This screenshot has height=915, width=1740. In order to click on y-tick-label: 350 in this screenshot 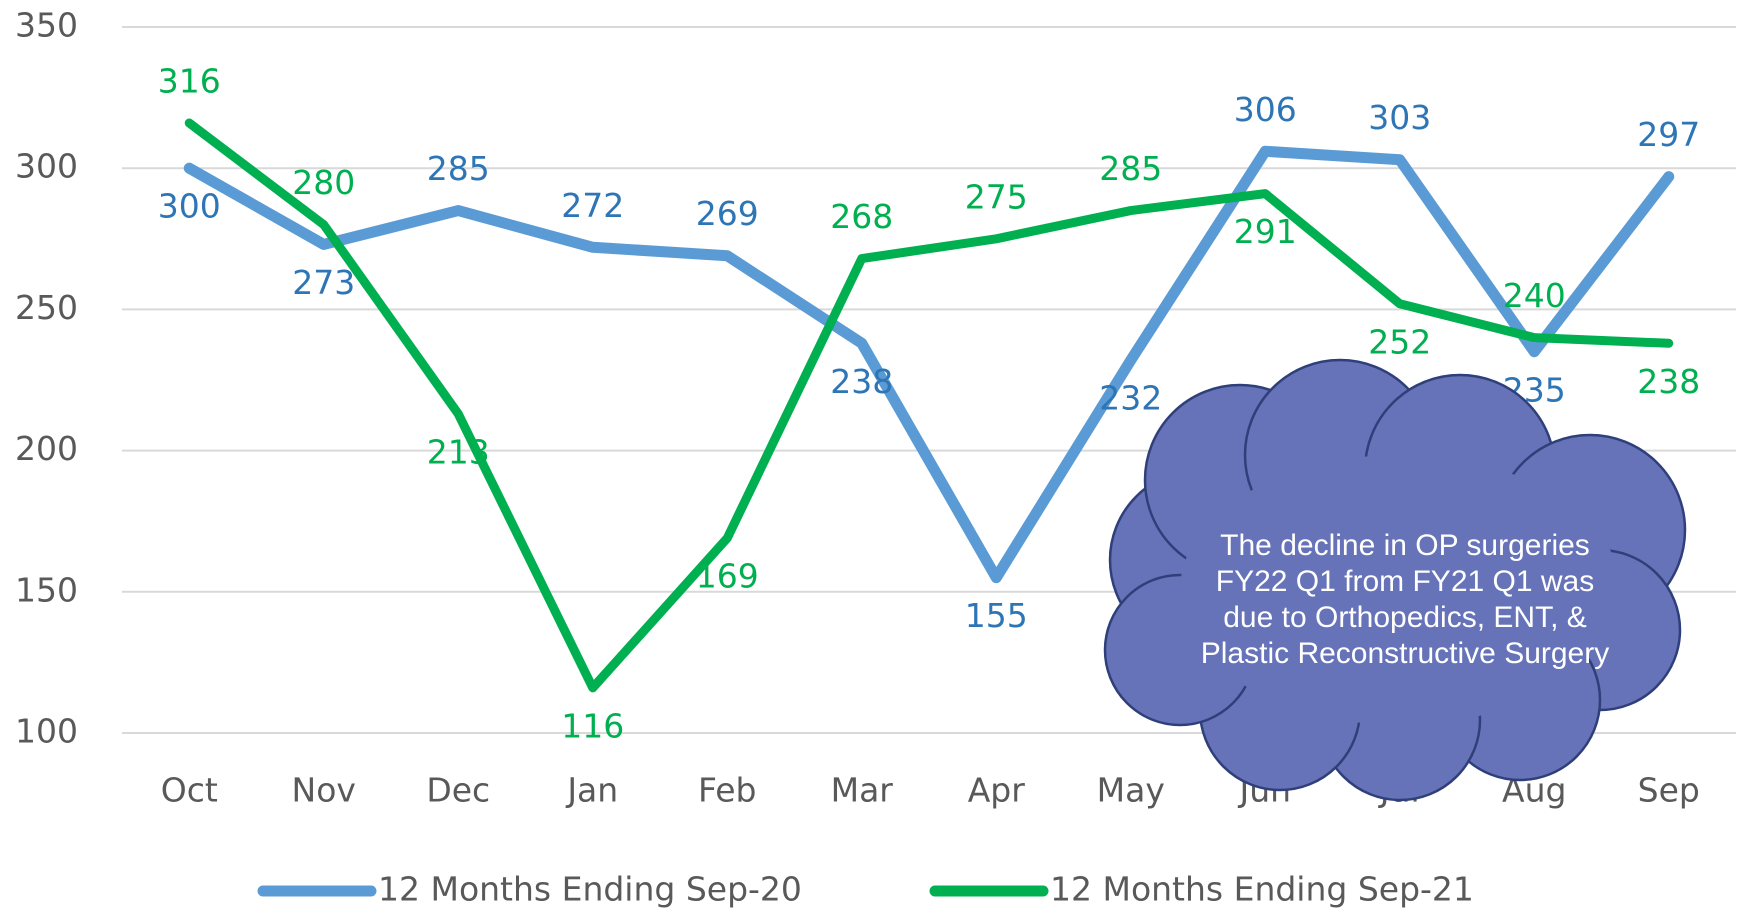, I will do `click(46, 25)`.